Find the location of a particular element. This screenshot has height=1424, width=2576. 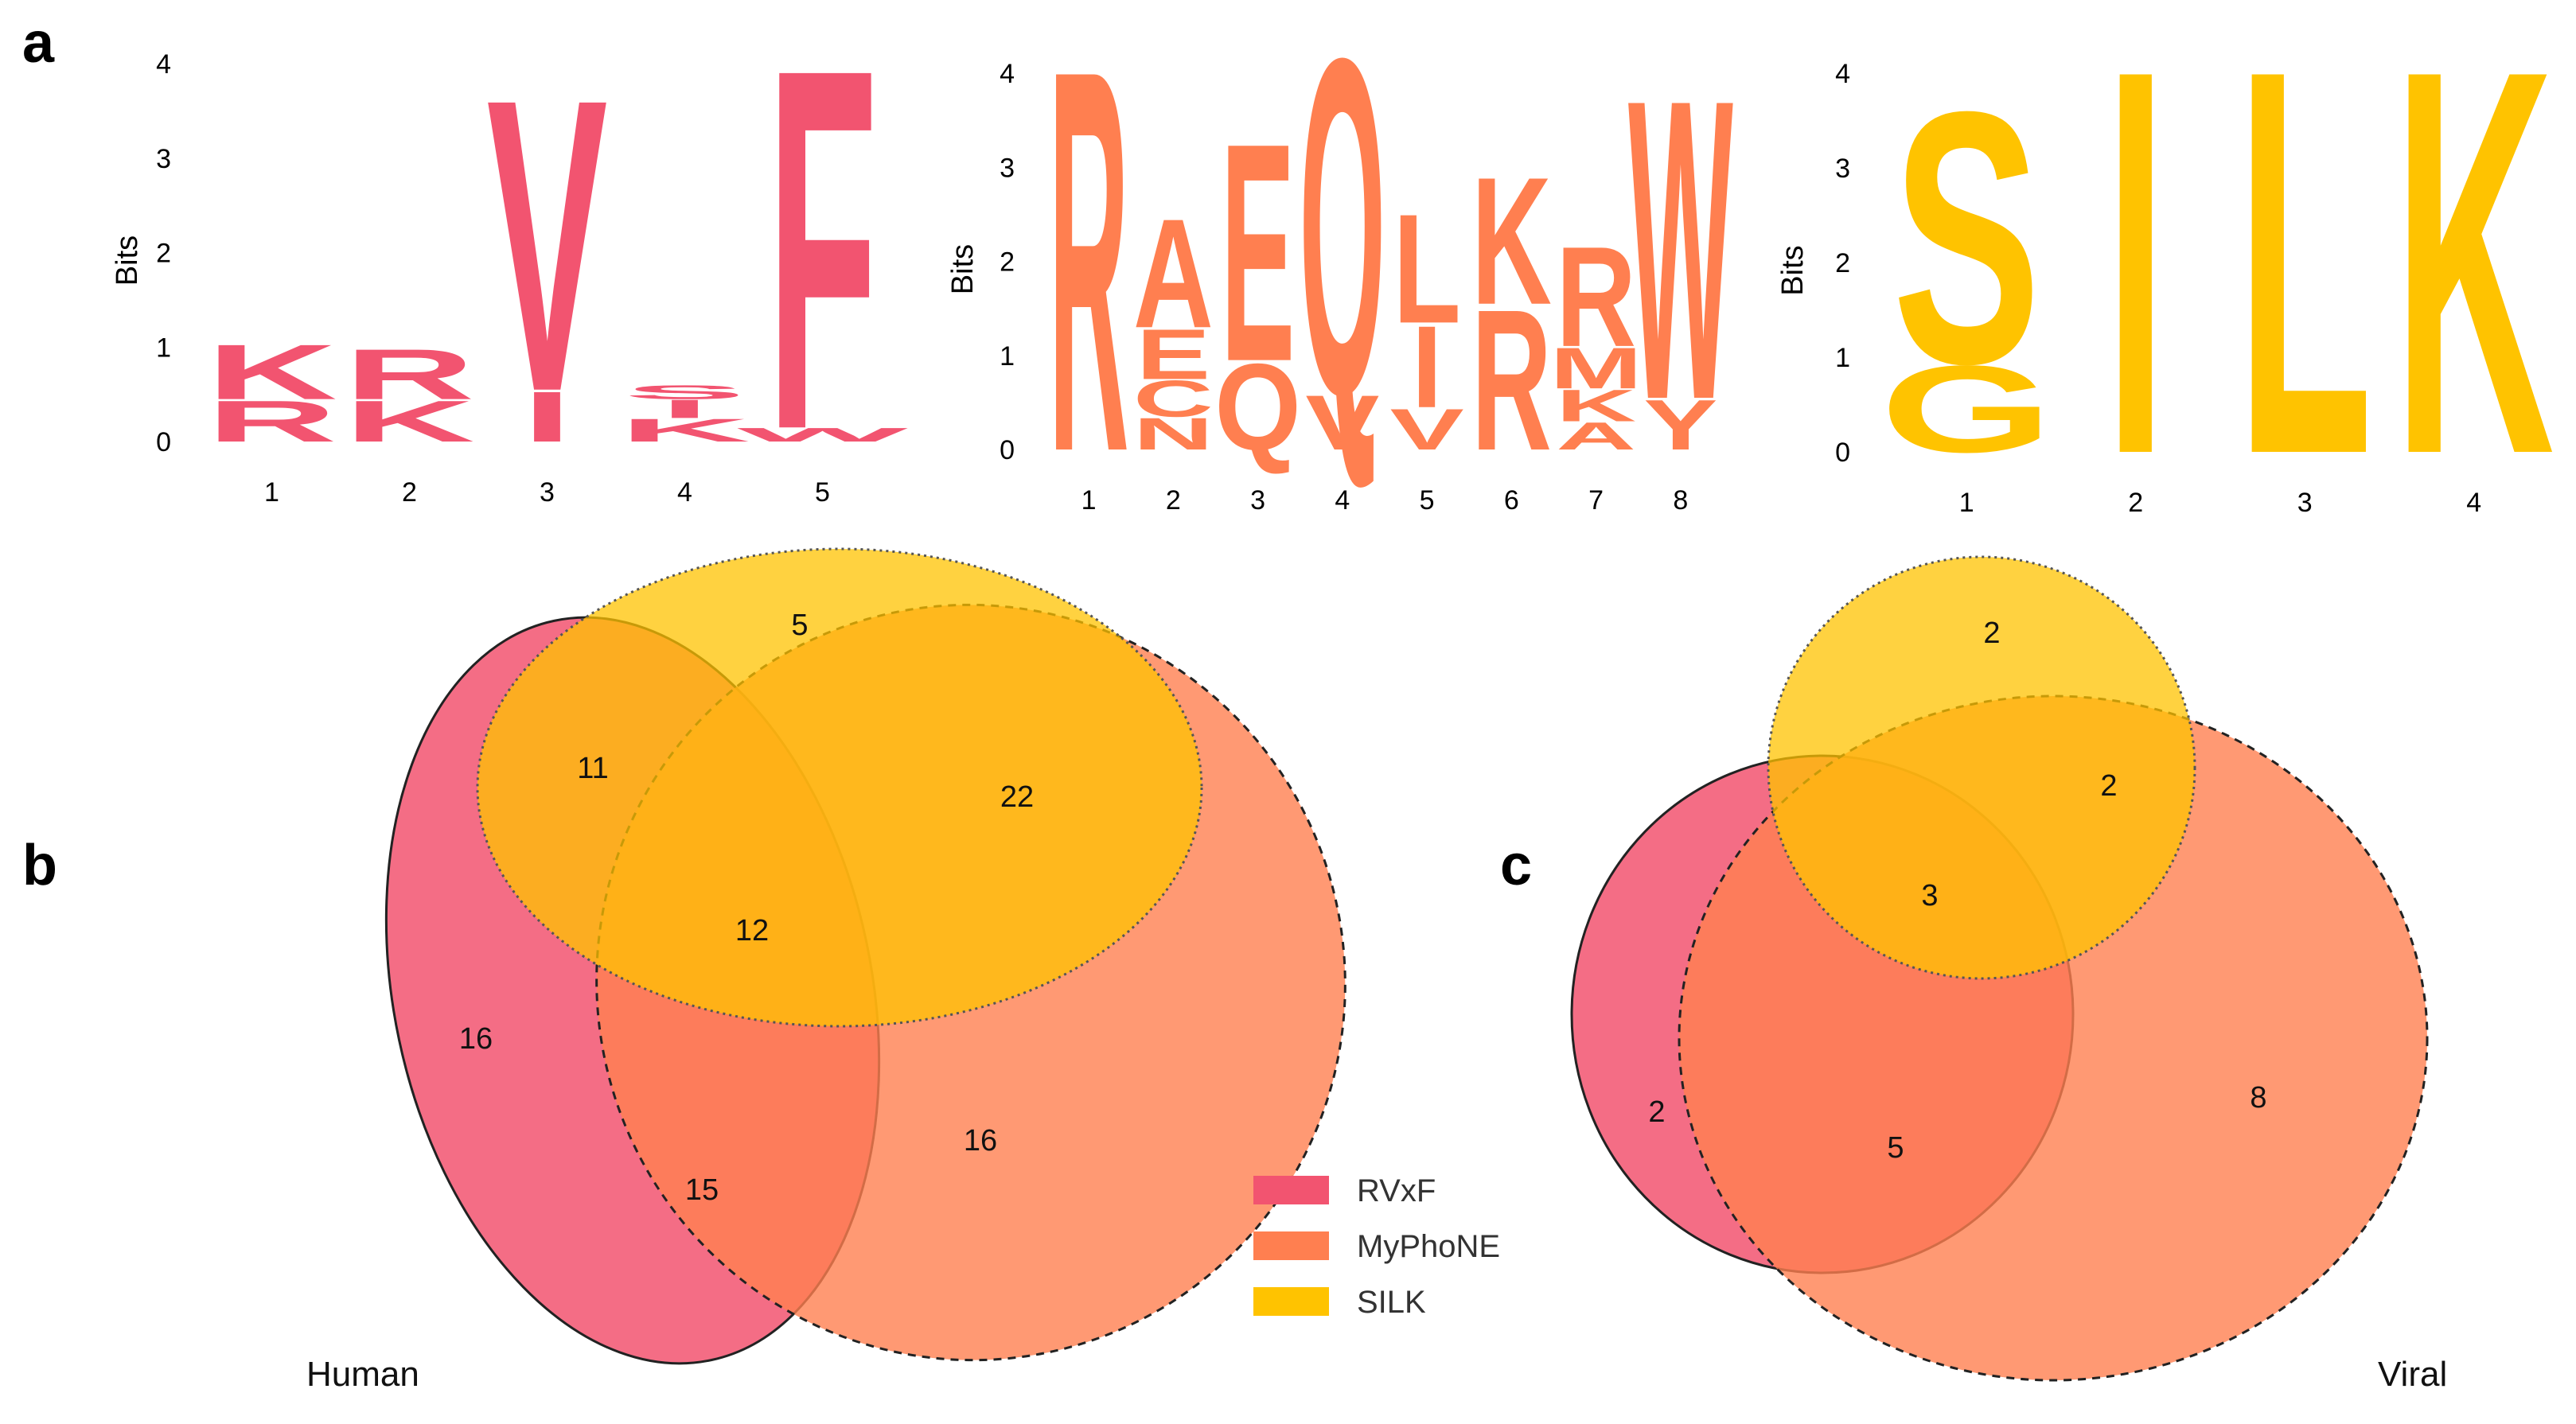

logo-1-xtick-label: 2 is located at coordinates (409, 493).